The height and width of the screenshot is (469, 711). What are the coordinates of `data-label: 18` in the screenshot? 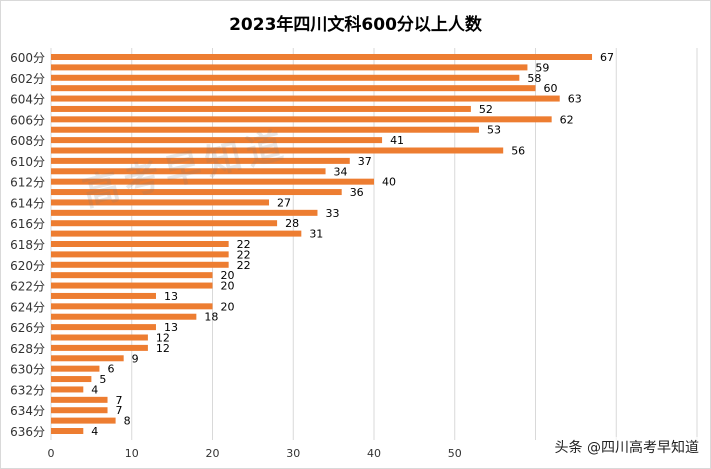 It's located at (211, 317).